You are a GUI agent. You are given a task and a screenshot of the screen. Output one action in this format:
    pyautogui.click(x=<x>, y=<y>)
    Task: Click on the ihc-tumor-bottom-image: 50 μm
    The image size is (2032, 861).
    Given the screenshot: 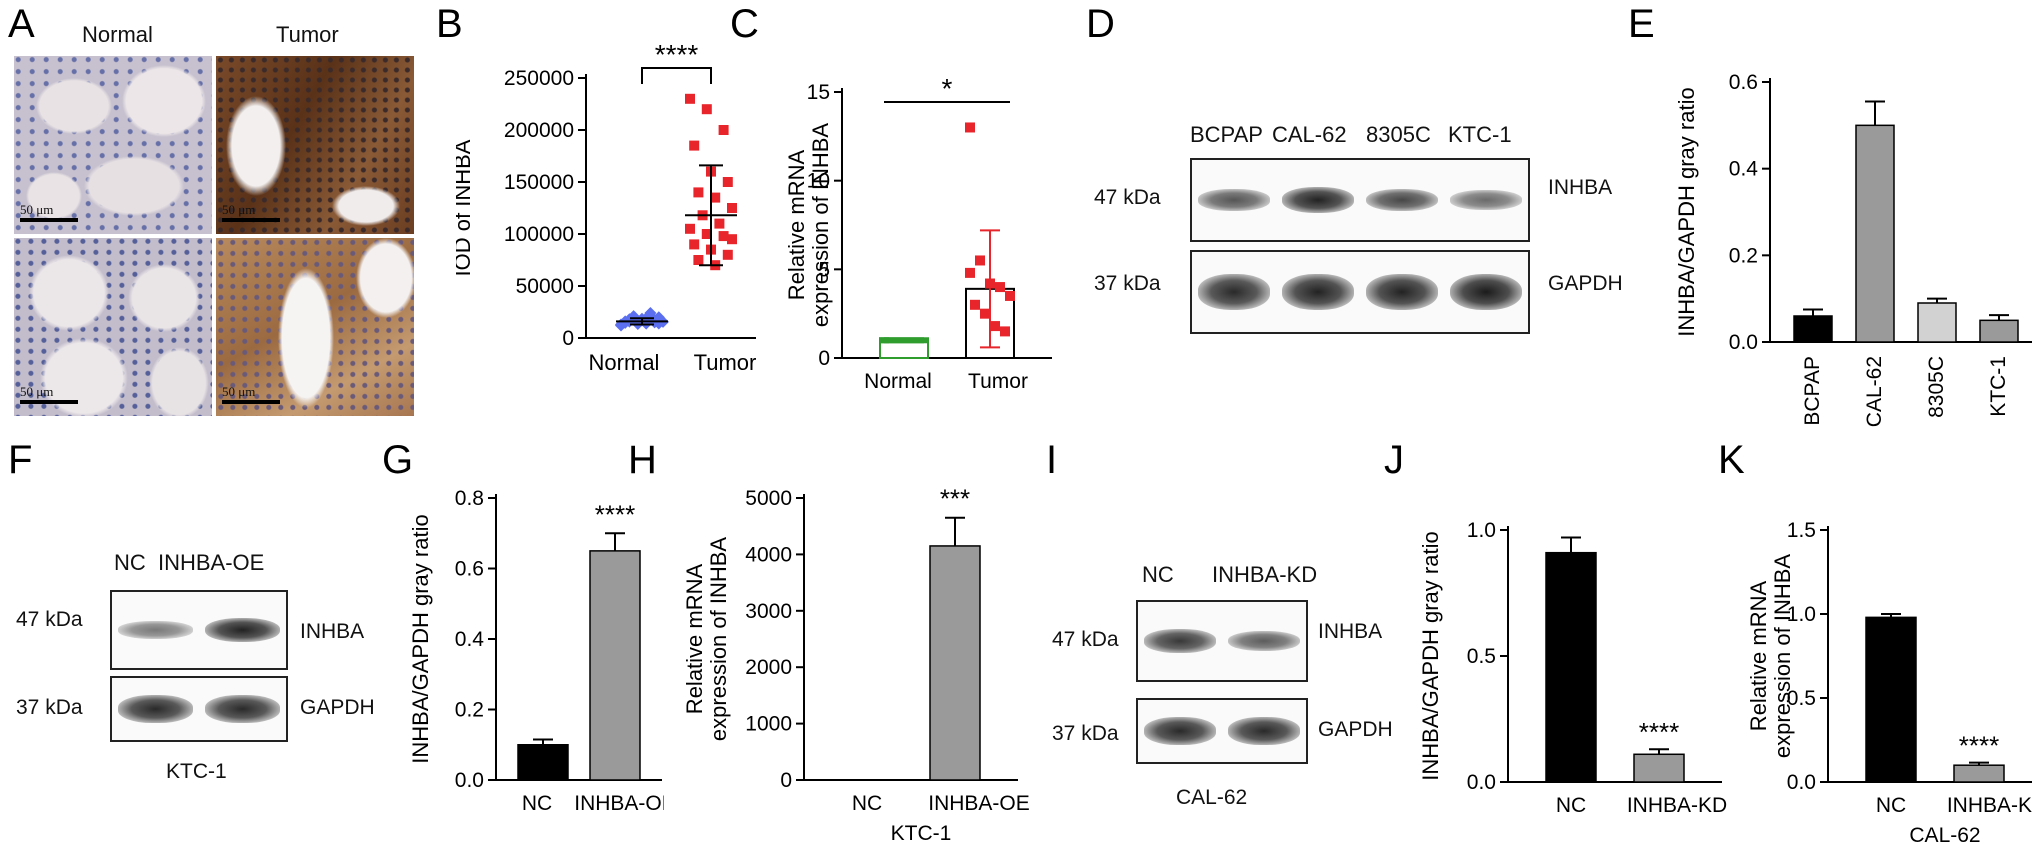 What is the action you would take?
    pyautogui.click(x=315, y=327)
    